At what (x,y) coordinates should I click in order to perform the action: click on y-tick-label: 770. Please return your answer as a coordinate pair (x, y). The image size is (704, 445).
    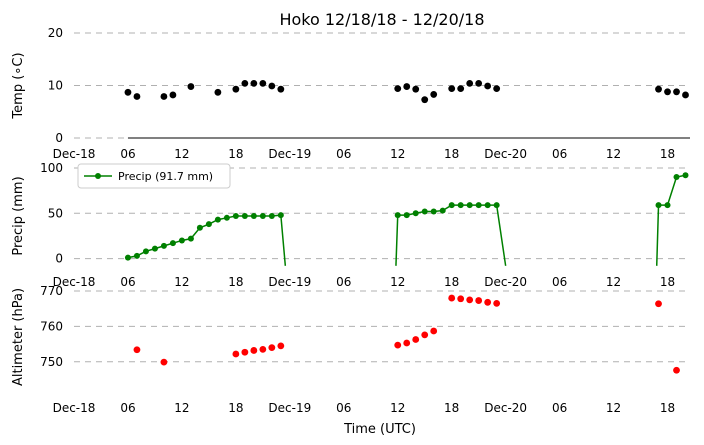
    Looking at the image, I should click on (51, 291).